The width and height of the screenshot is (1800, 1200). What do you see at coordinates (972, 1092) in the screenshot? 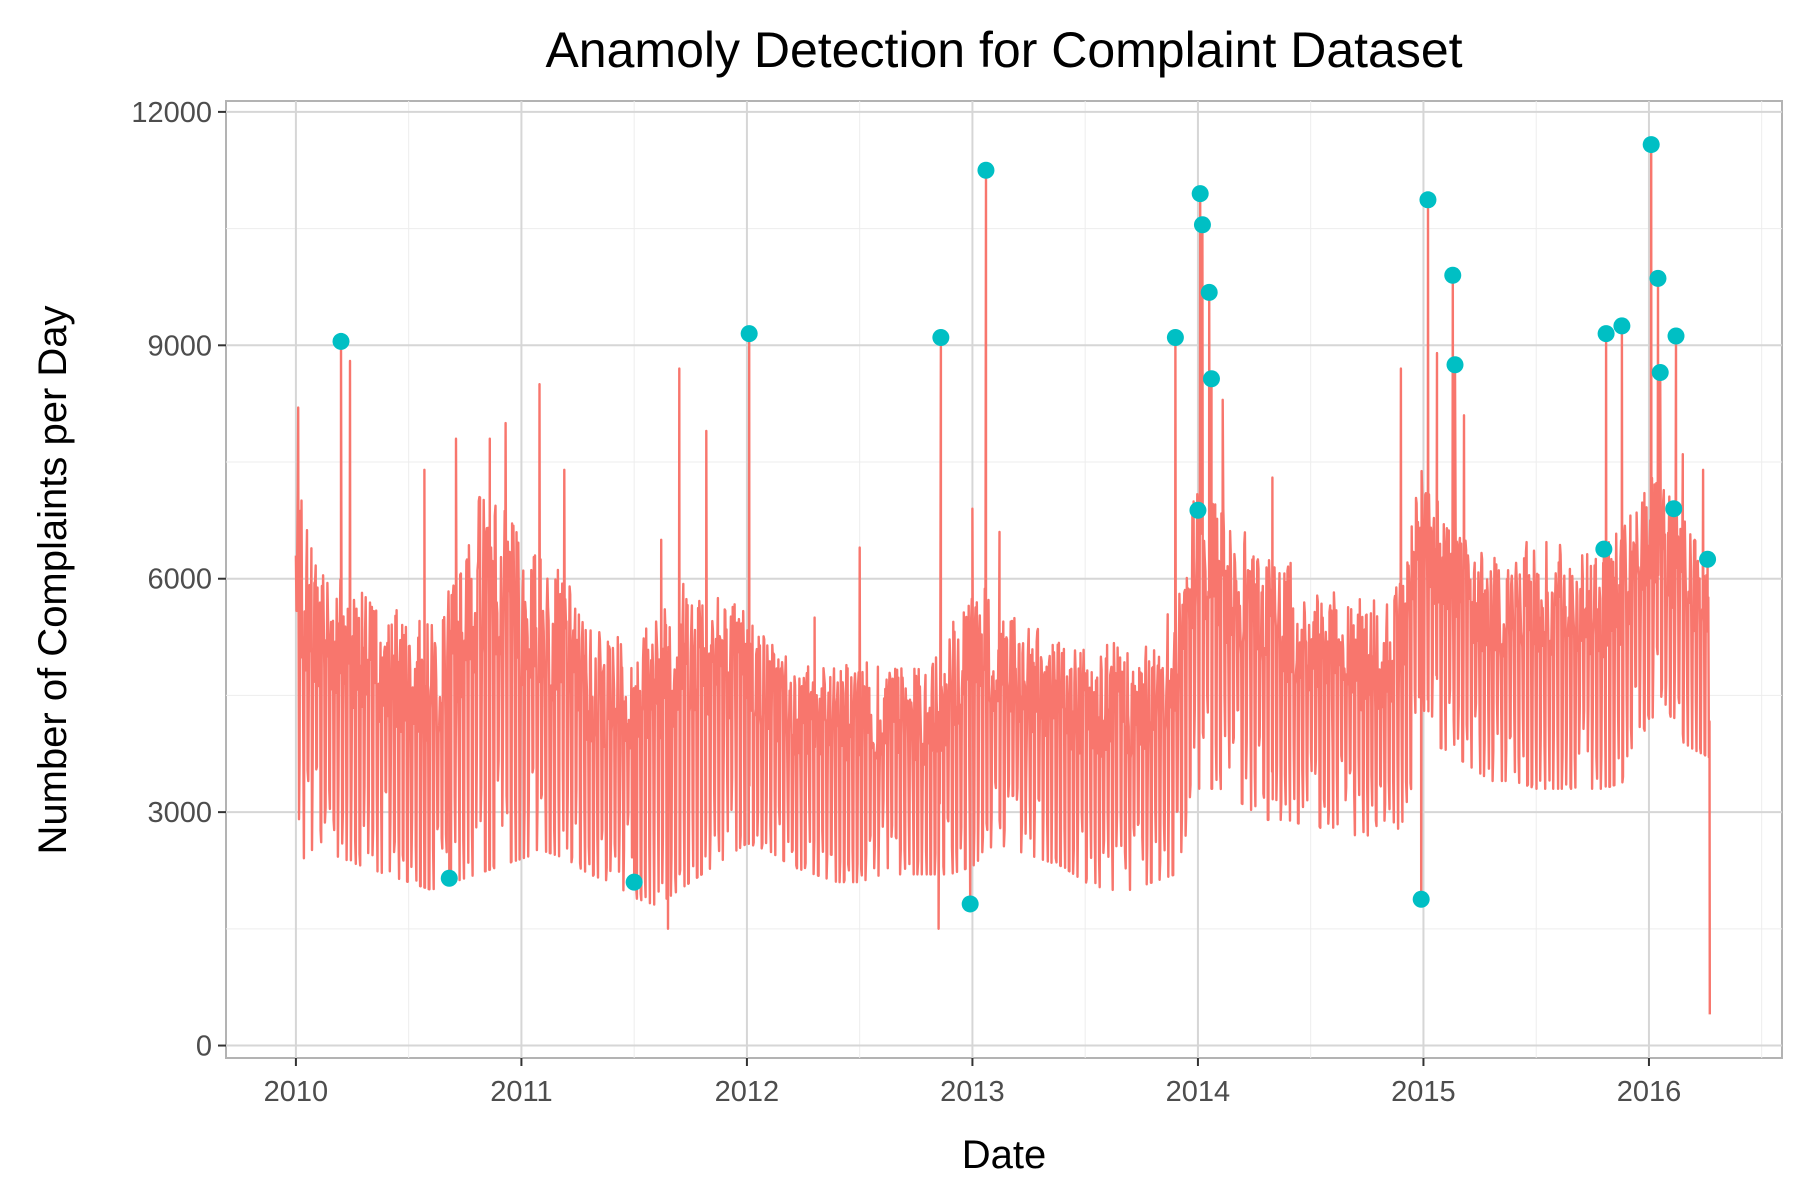
I see `x-tick-label: 2013` at bounding box center [972, 1092].